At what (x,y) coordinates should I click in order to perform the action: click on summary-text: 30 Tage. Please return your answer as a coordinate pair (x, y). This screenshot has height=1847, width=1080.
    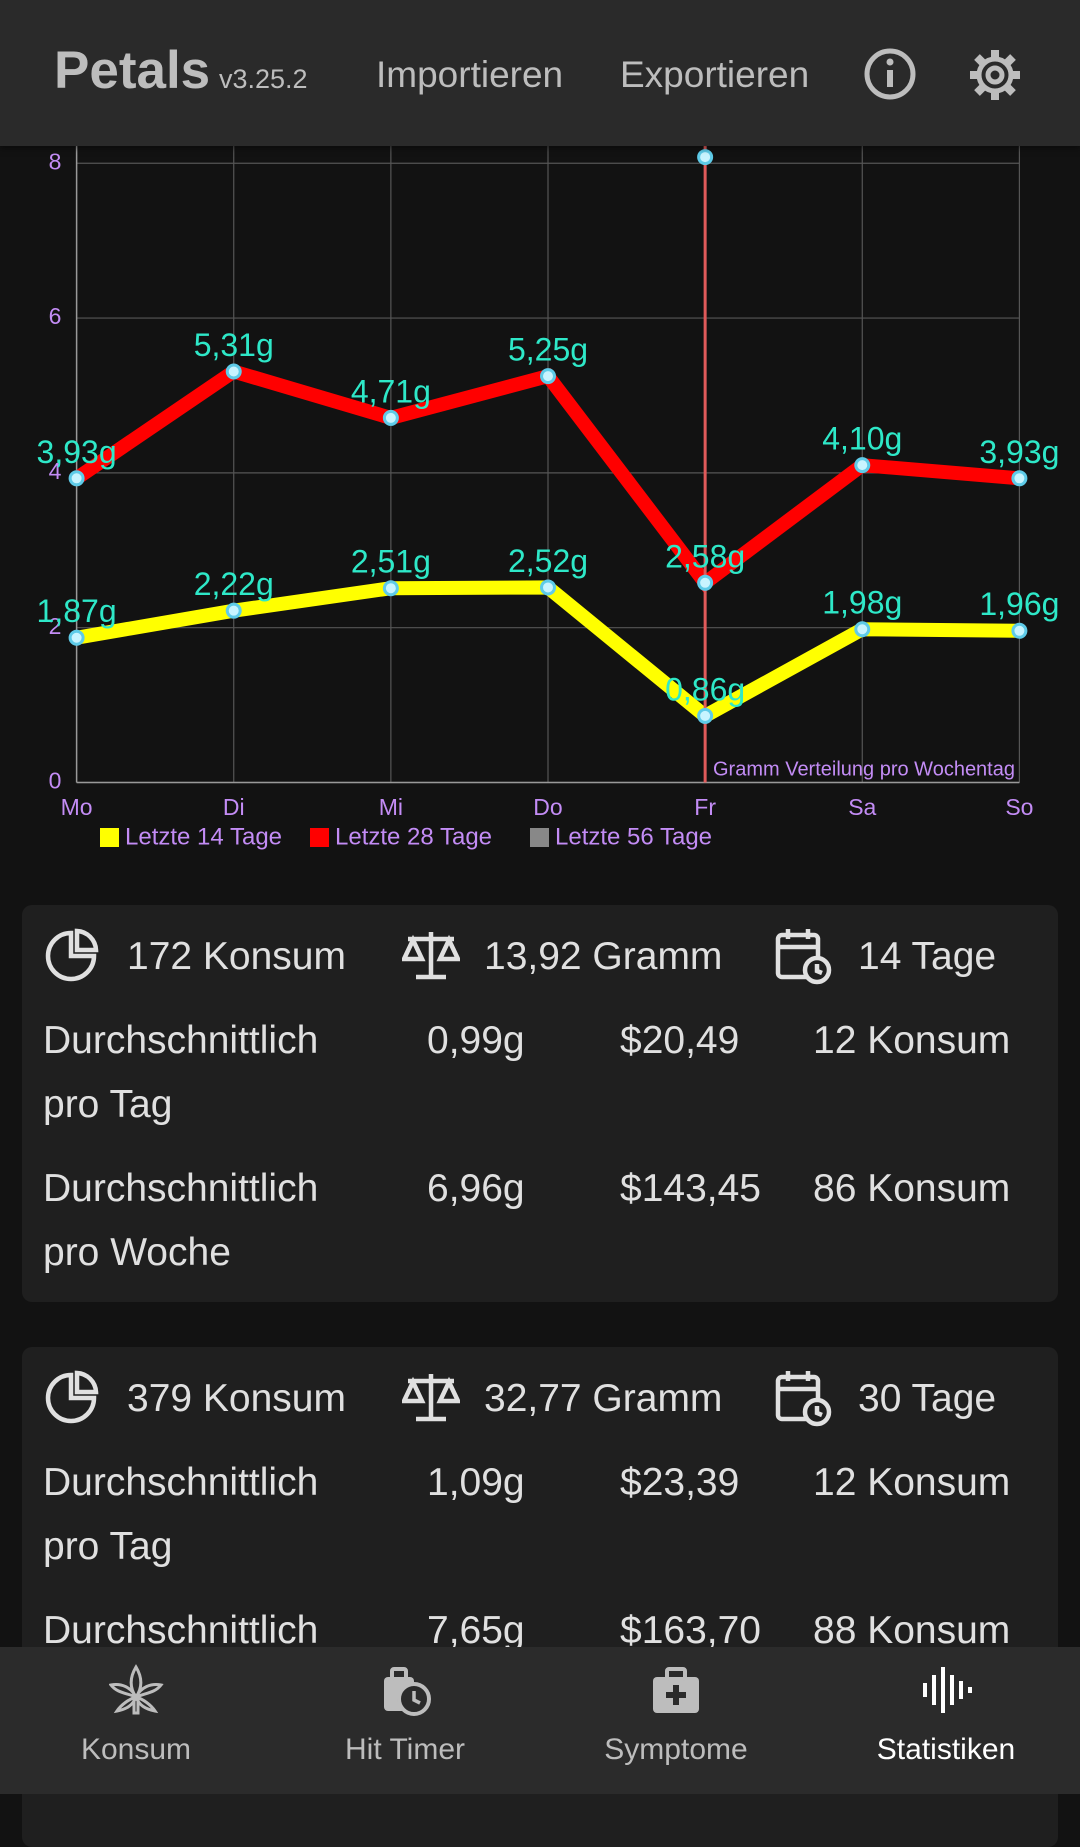
    Looking at the image, I should click on (927, 1398).